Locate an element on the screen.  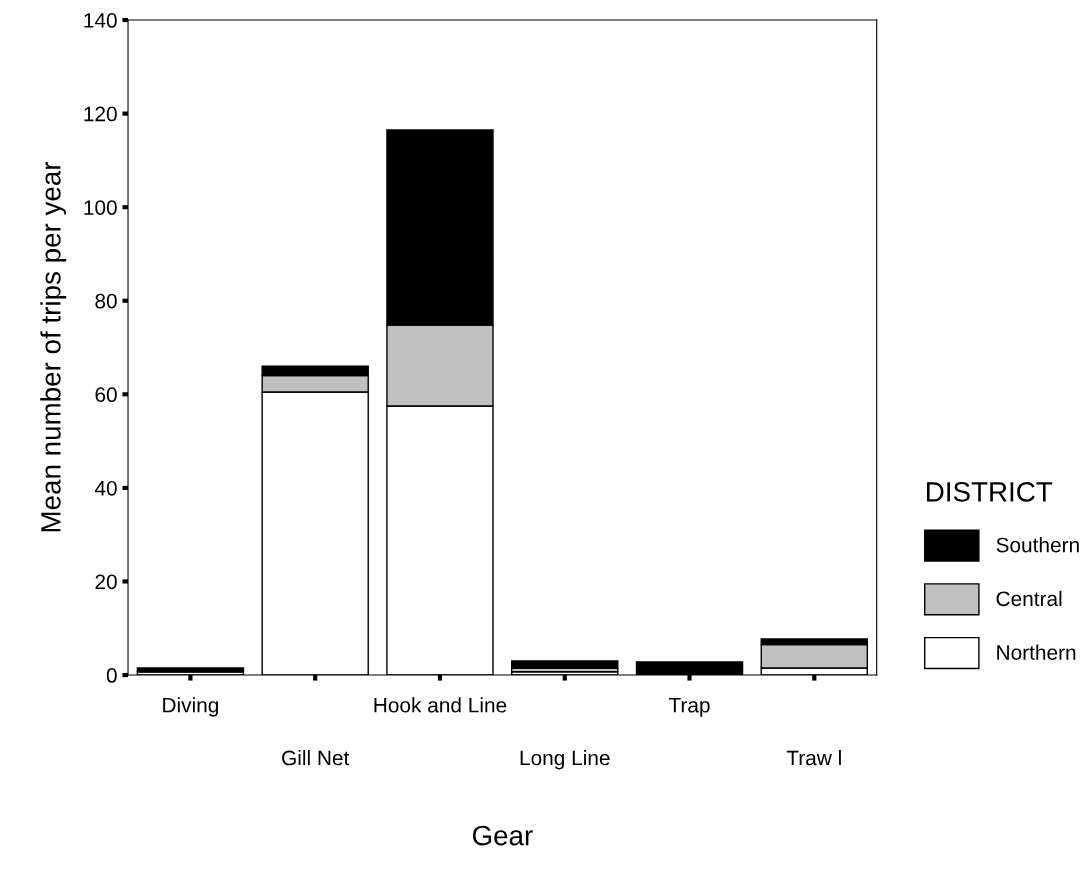
y-tick-label: 0 is located at coordinates (111, 675).